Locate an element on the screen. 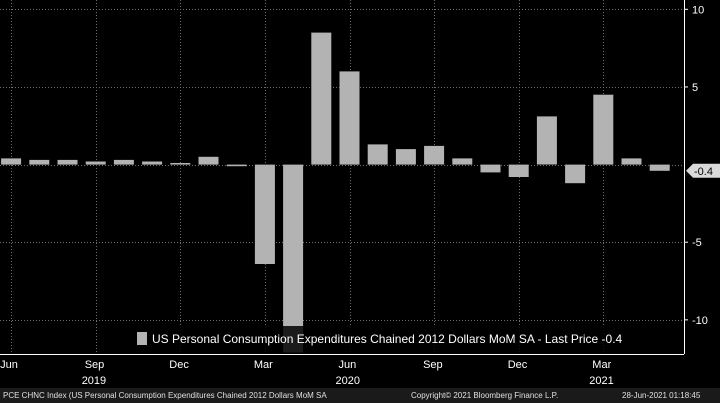  last-price-marker: -0.4 is located at coordinates (703, 170).